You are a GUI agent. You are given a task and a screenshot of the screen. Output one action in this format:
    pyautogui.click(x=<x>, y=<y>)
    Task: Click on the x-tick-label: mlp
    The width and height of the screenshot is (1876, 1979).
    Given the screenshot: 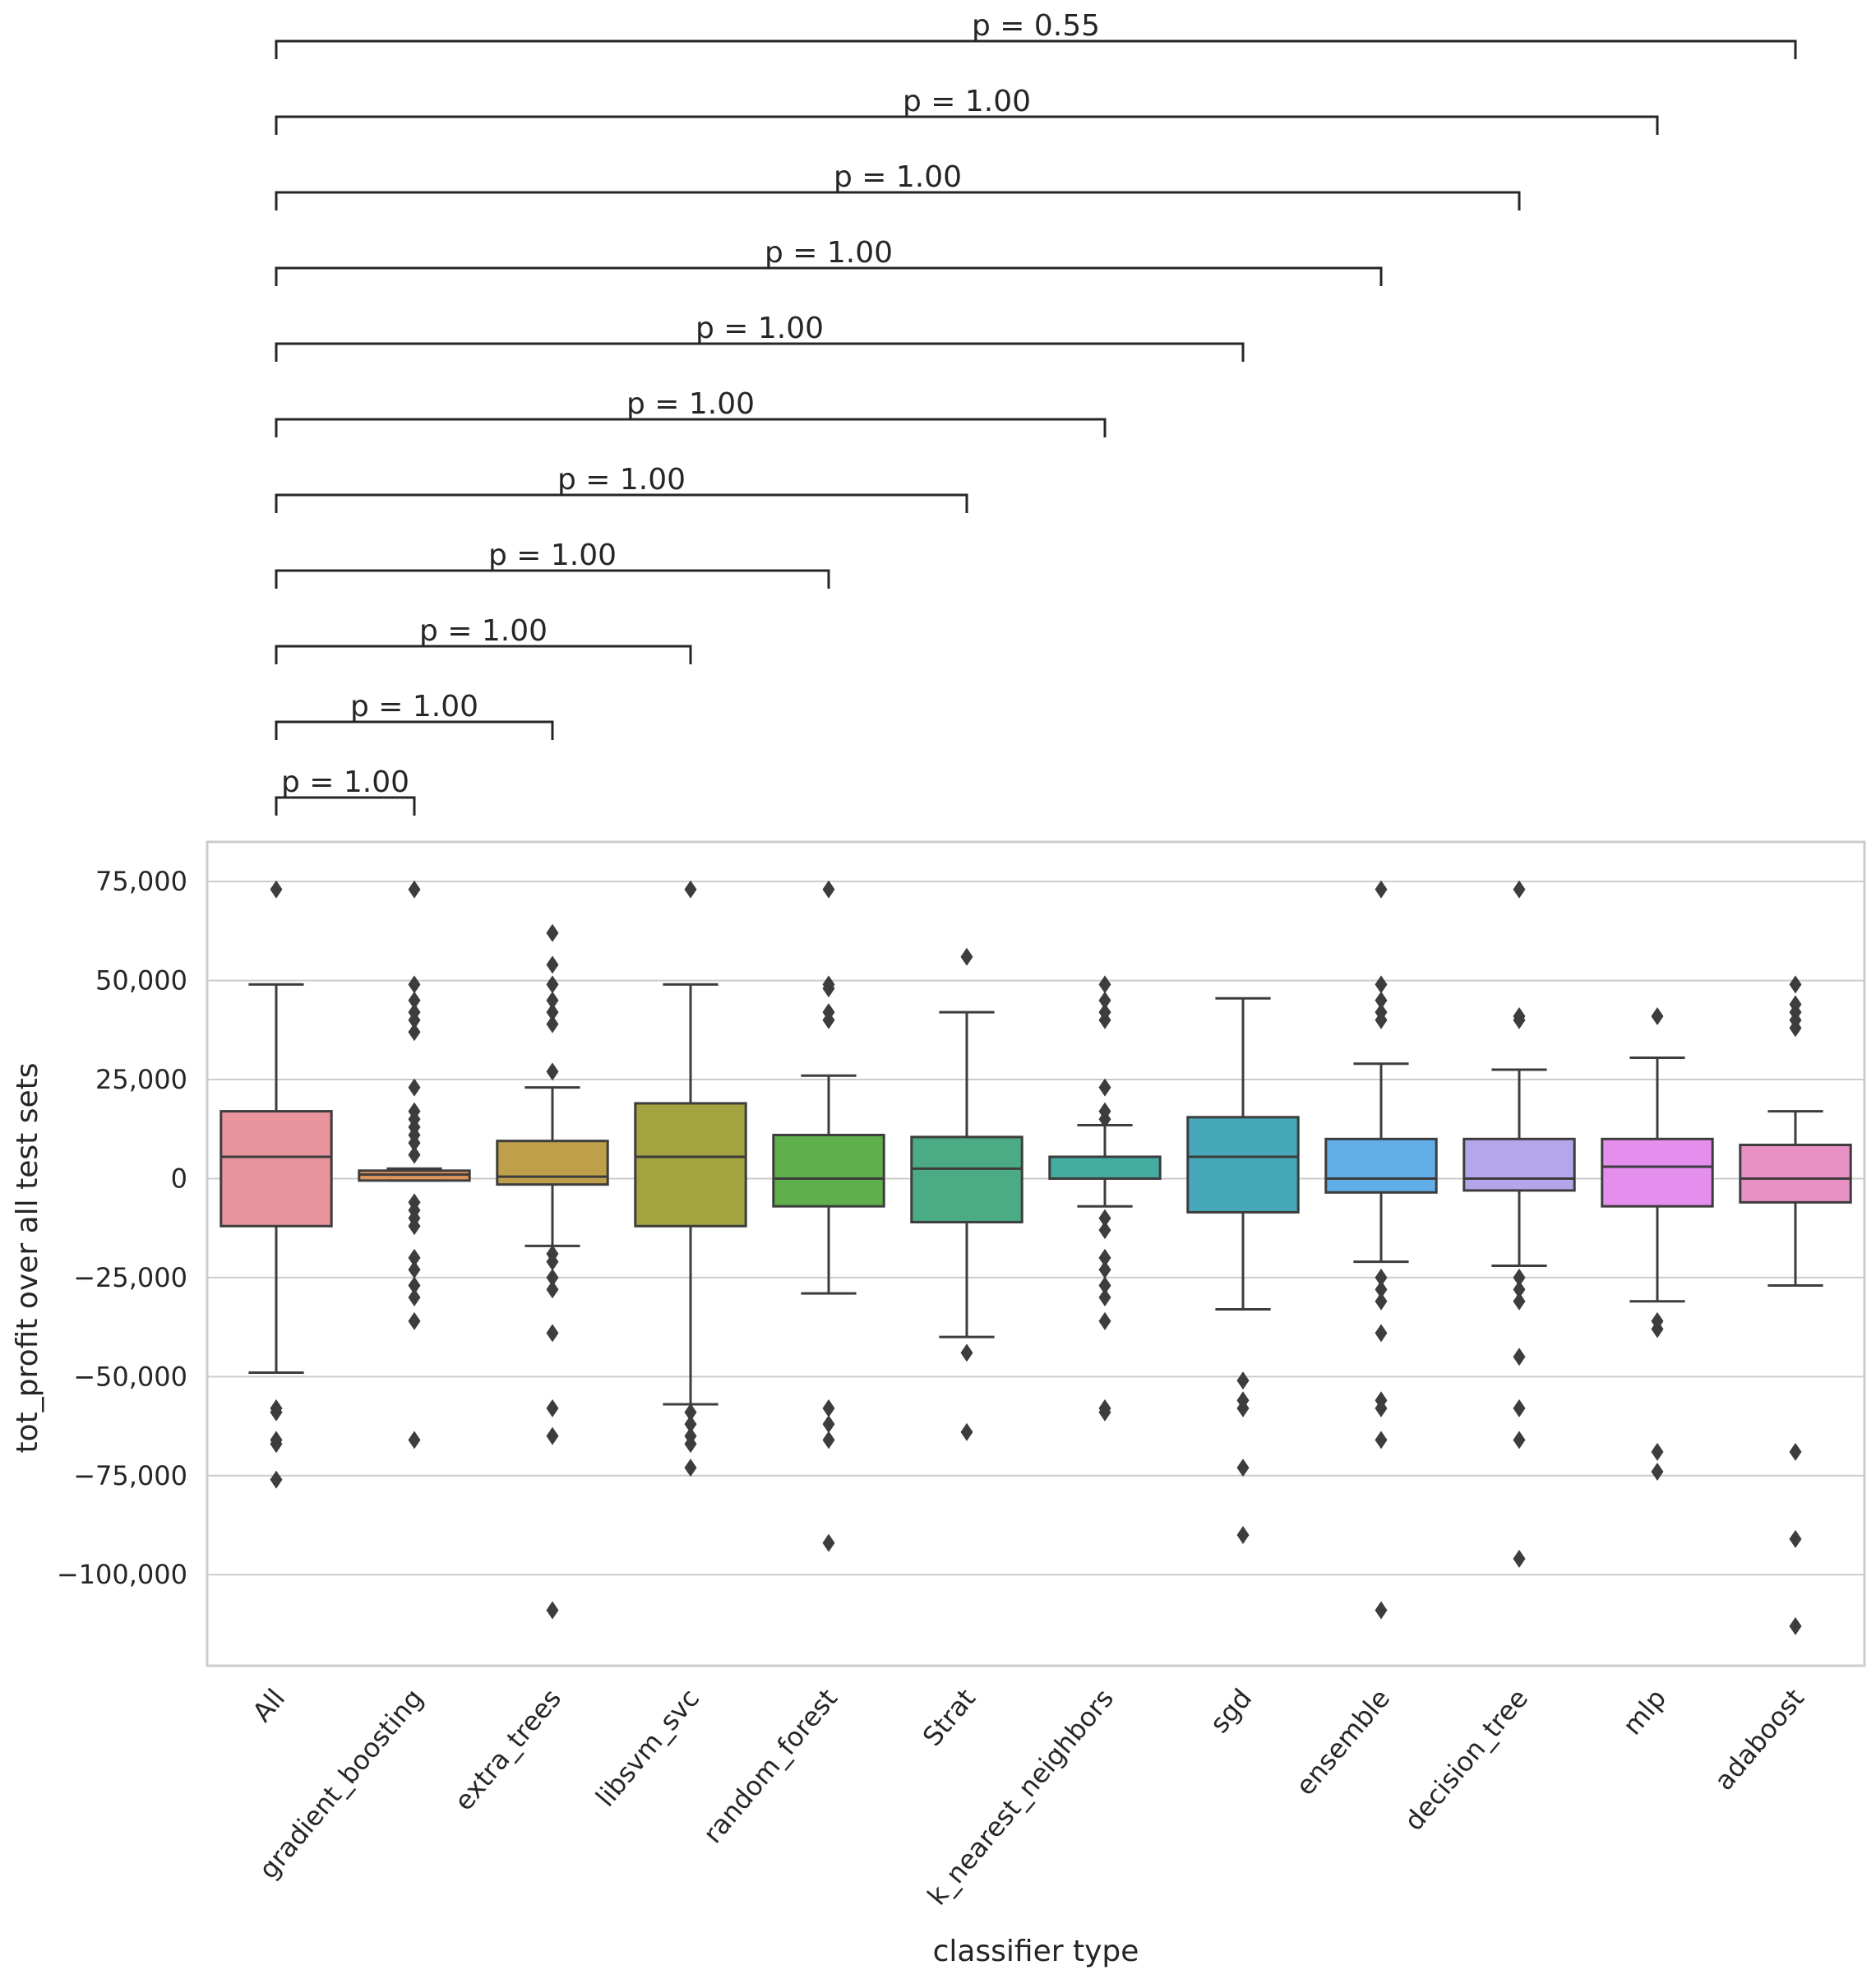 What is the action you would take?
    pyautogui.click(x=1644, y=1712)
    